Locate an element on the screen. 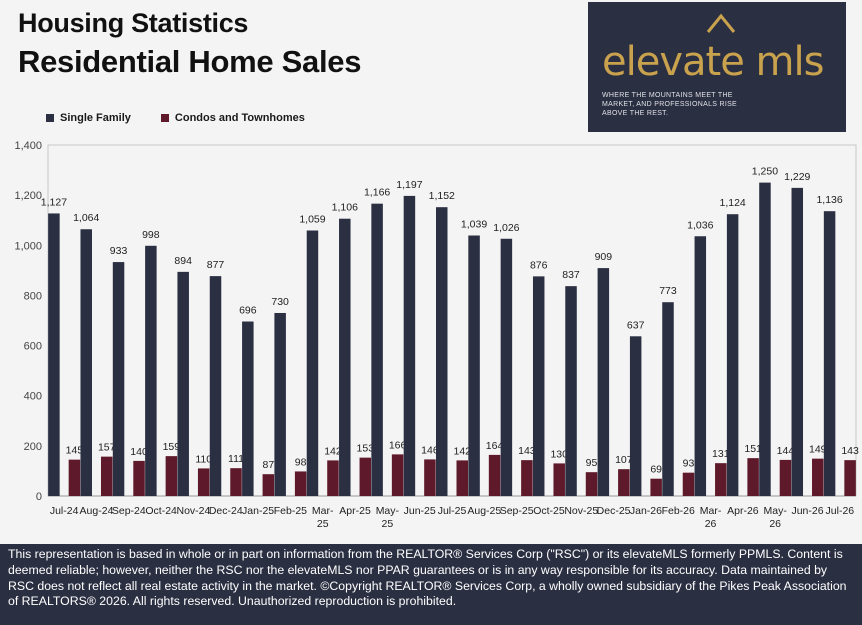 This screenshot has height=625, width=862. x-tick-label: Nov-24 is located at coordinates (194, 511).